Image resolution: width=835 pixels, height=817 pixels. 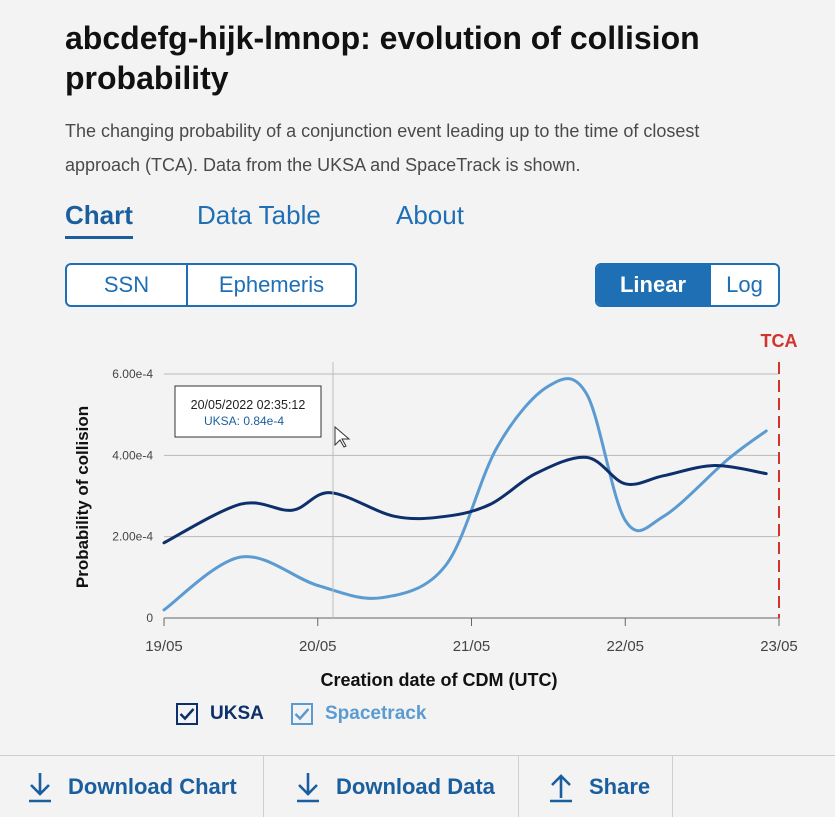 I want to click on legend-item-uksa: UKSA, so click(x=220, y=714).